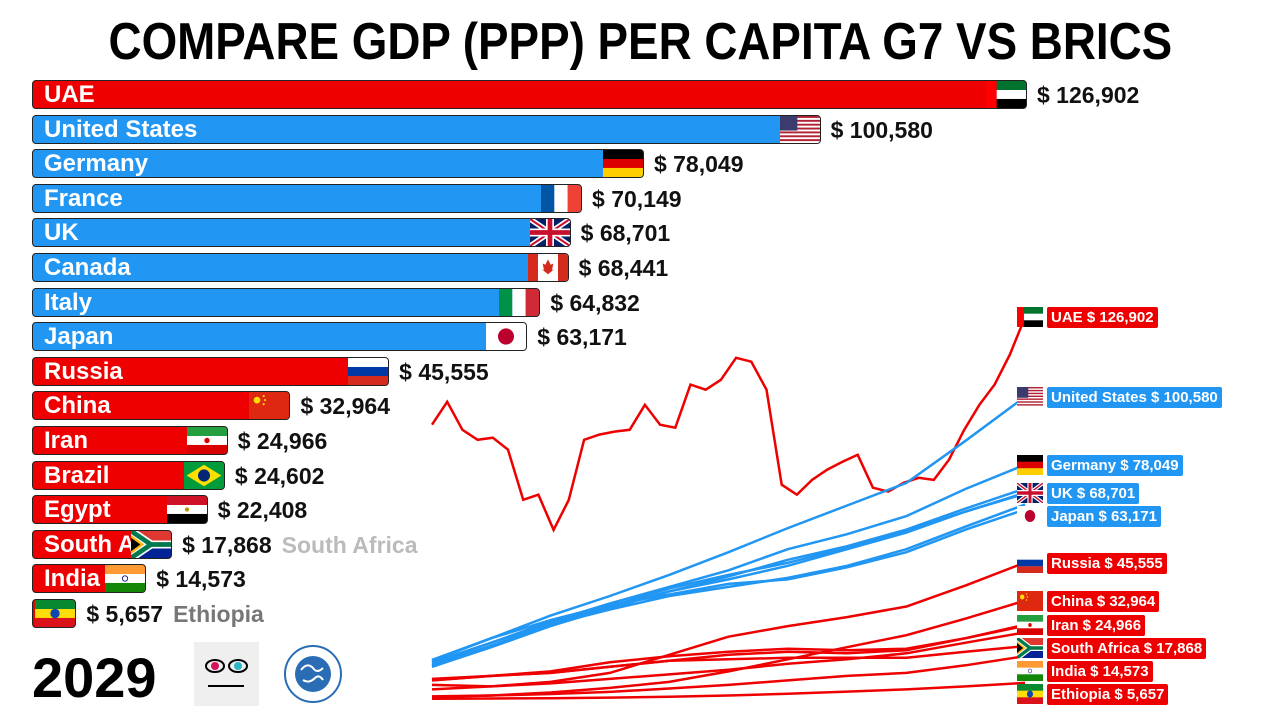  What do you see at coordinates (77, 475) in the screenshot?
I see `bar-label: Brazil` at bounding box center [77, 475].